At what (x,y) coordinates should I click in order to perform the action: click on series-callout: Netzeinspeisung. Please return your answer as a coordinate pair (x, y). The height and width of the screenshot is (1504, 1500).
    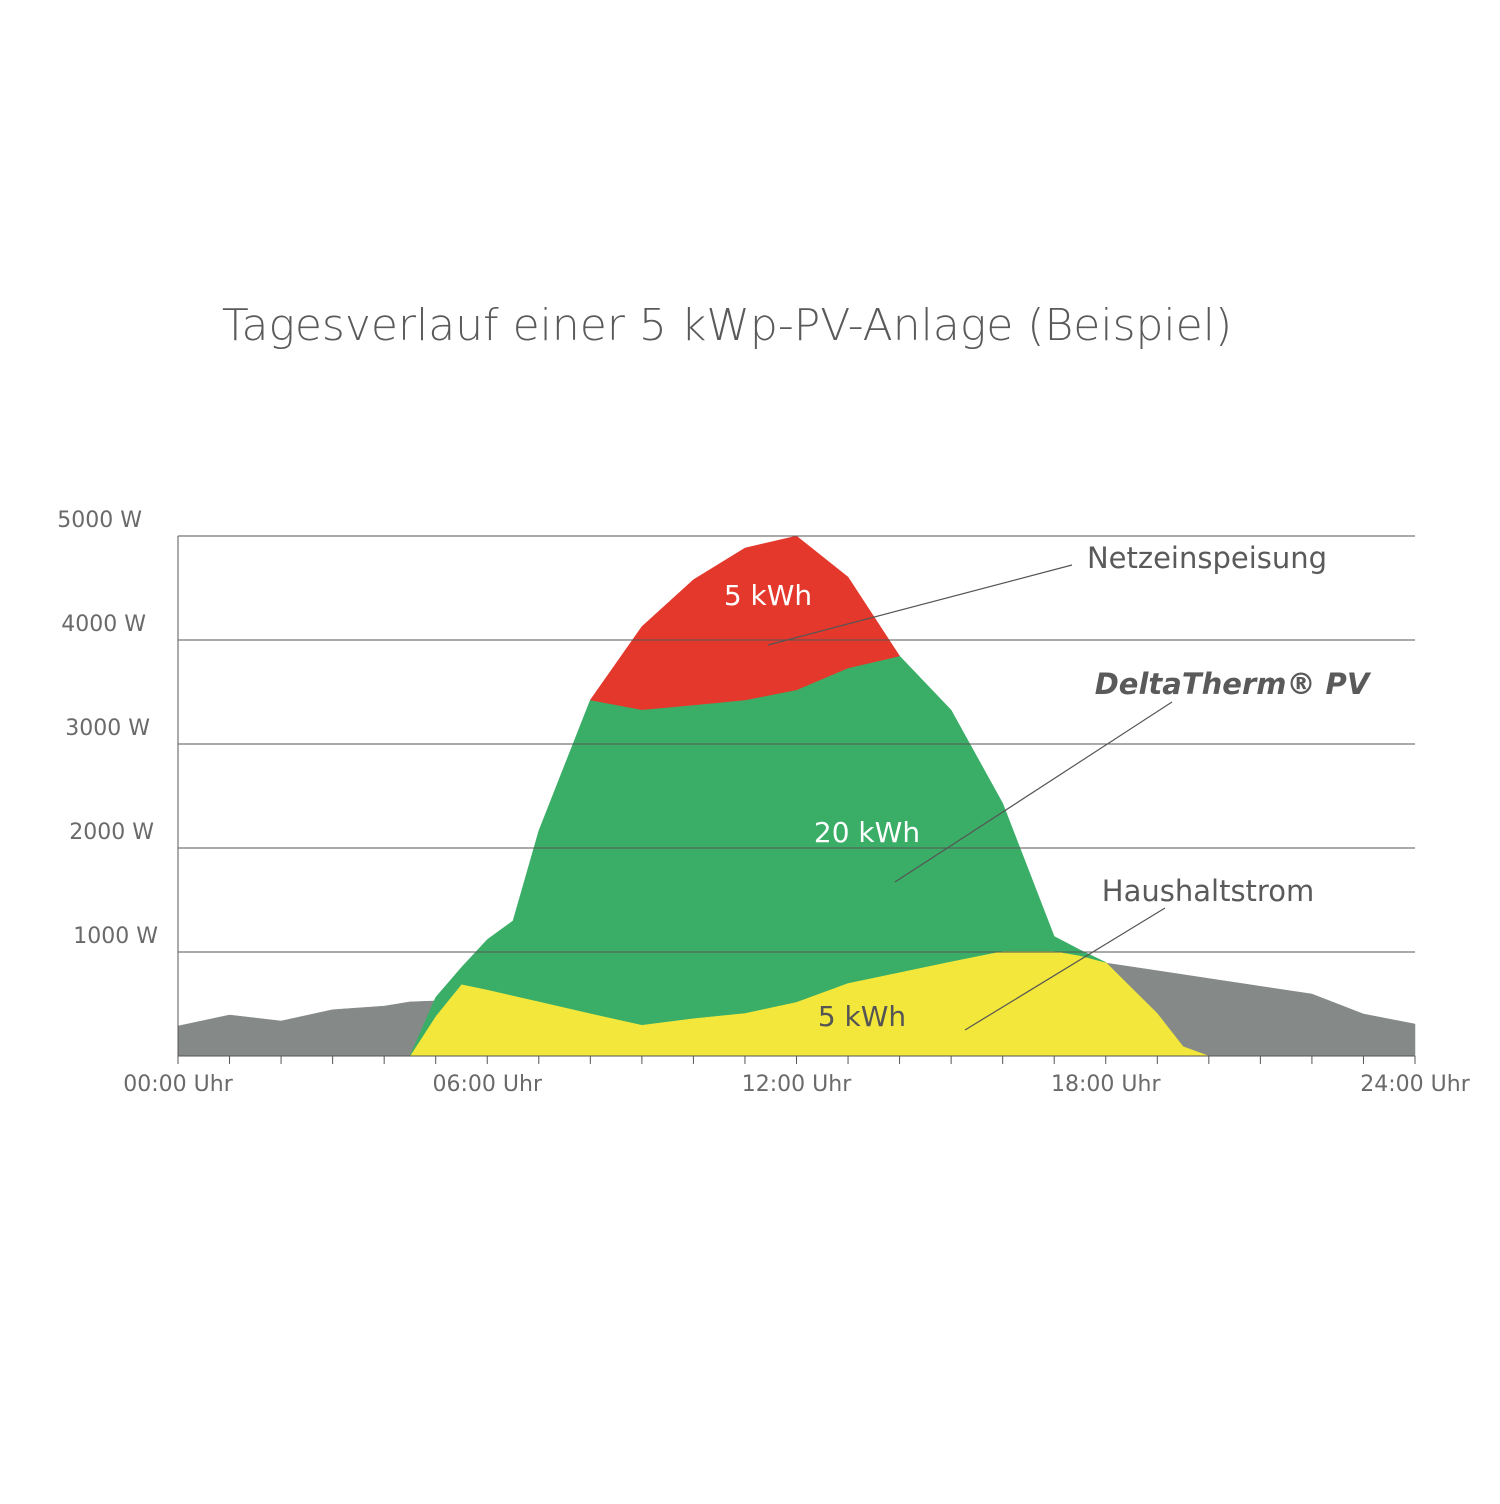
    Looking at the image, I should click on (1207, 558).